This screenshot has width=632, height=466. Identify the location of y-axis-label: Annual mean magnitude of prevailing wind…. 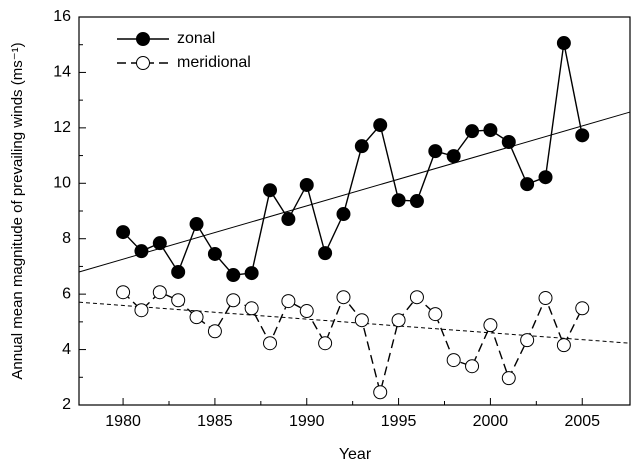
(17, 210).